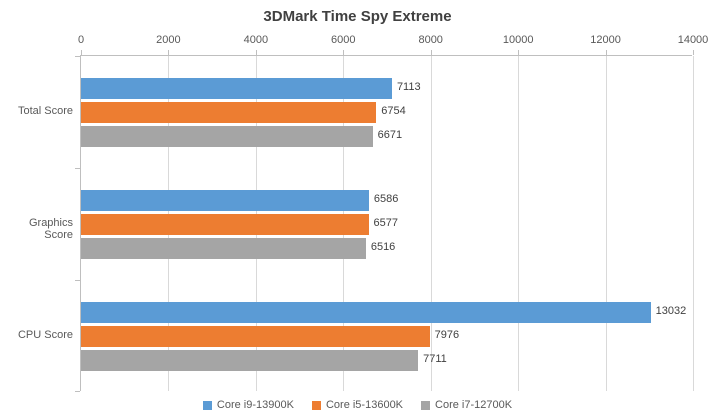  I want to click on value-label: 6577, so click(385, 223).